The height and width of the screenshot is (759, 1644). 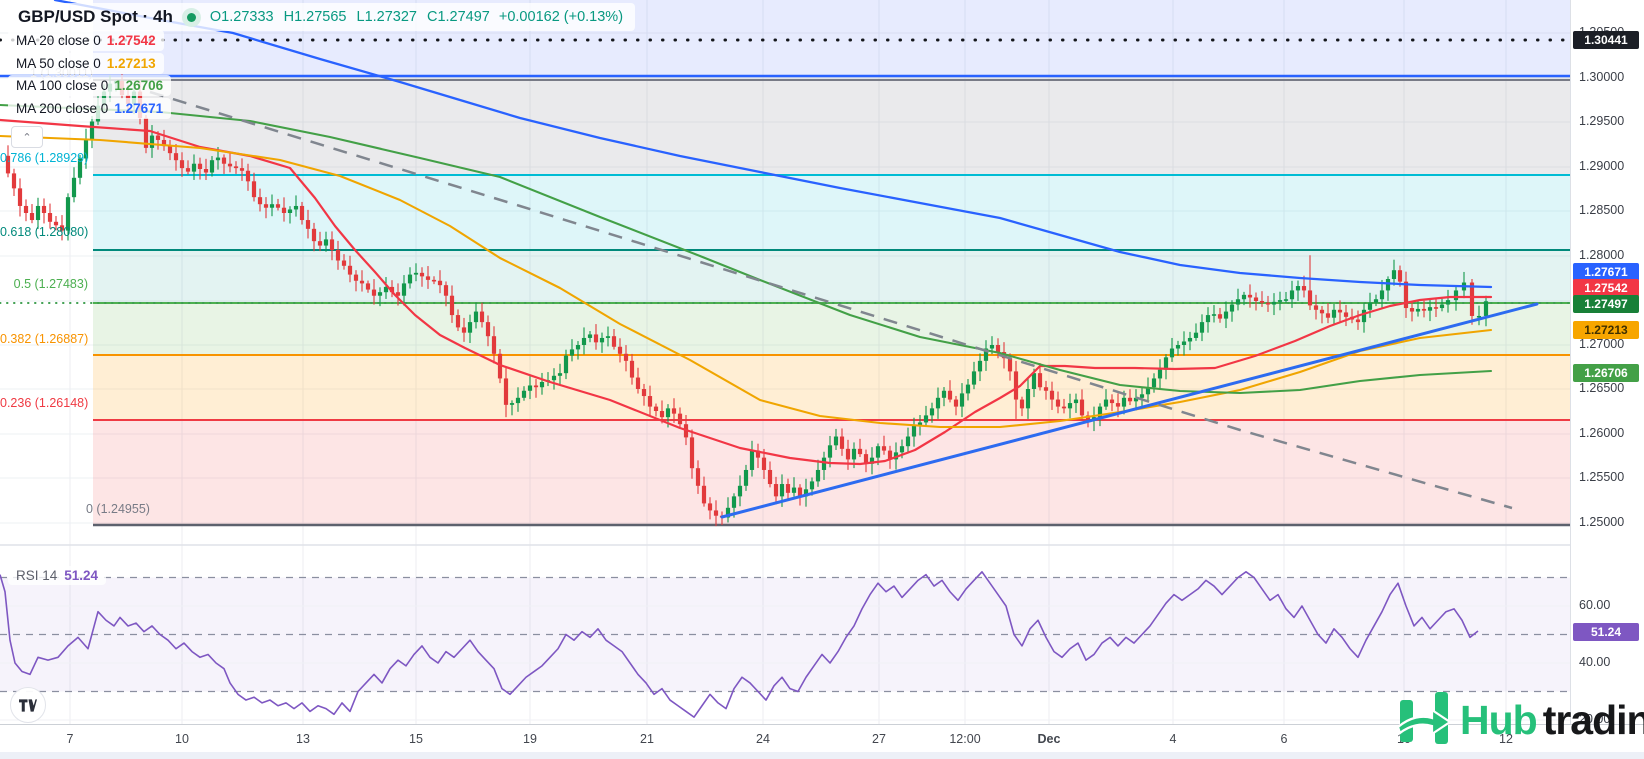 I want to click on ma-label: MA 20 close 0, so click(x=58, y=40).